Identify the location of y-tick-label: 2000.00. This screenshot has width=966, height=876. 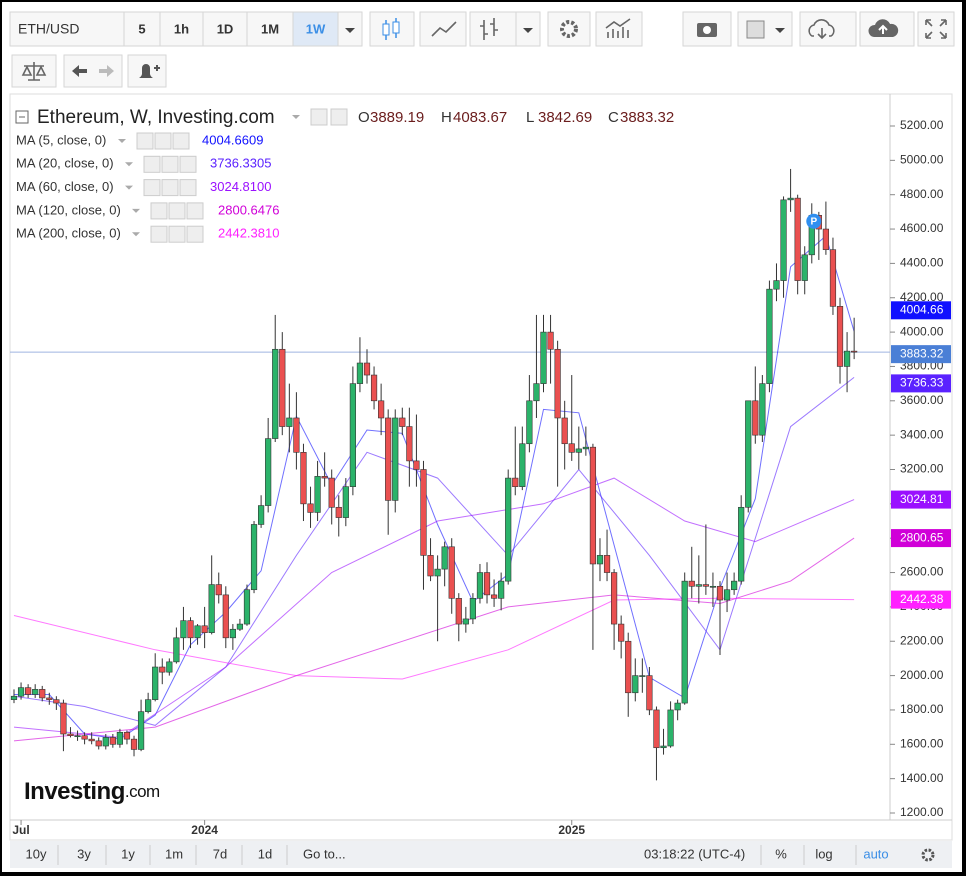
(922, 675).